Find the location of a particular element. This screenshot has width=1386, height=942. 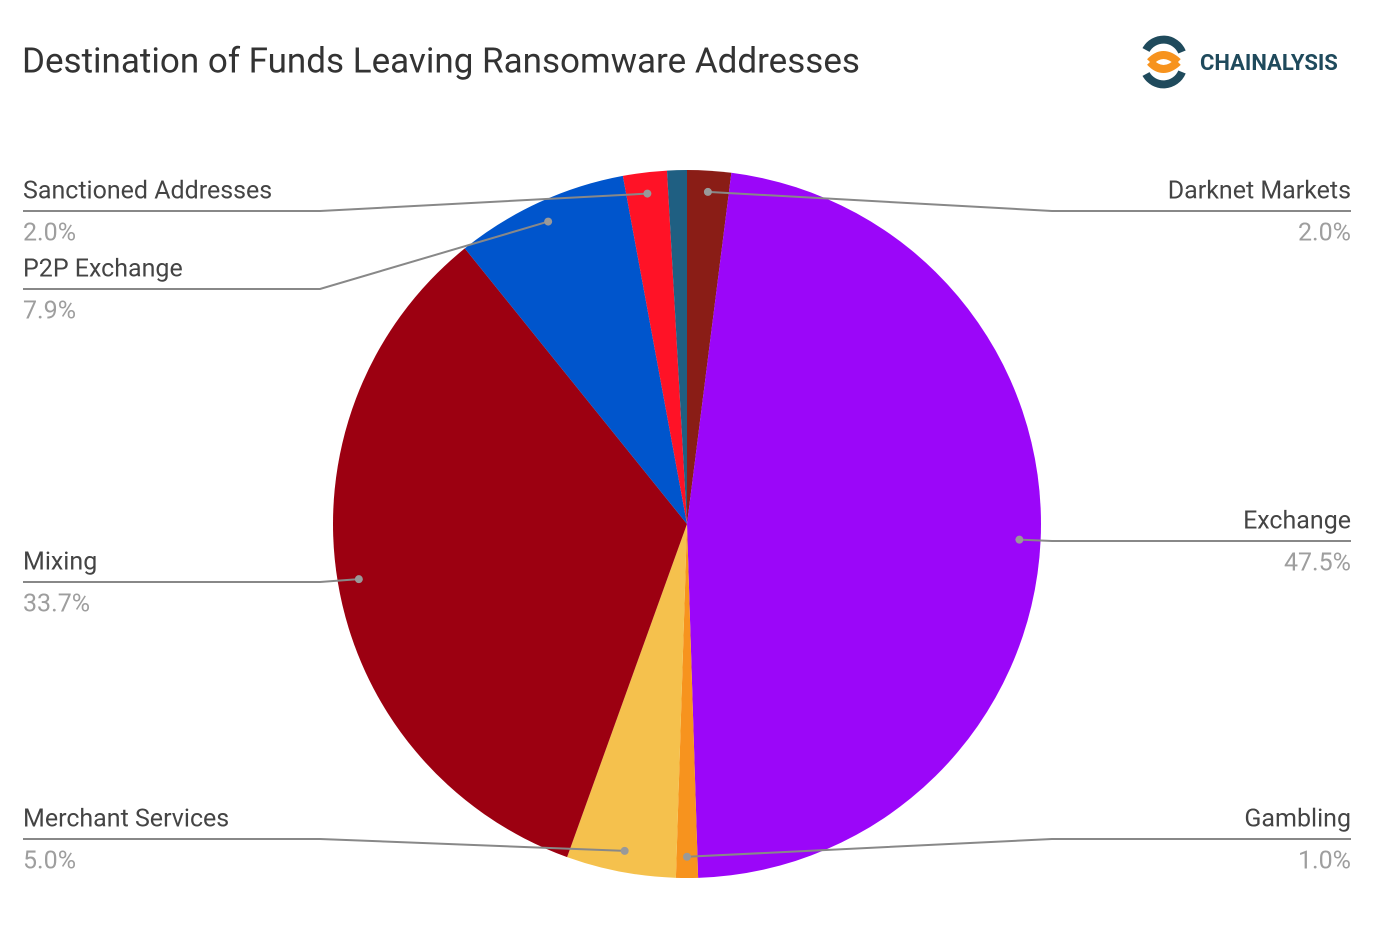

logo-icon is located at coordinates (1164, 62).